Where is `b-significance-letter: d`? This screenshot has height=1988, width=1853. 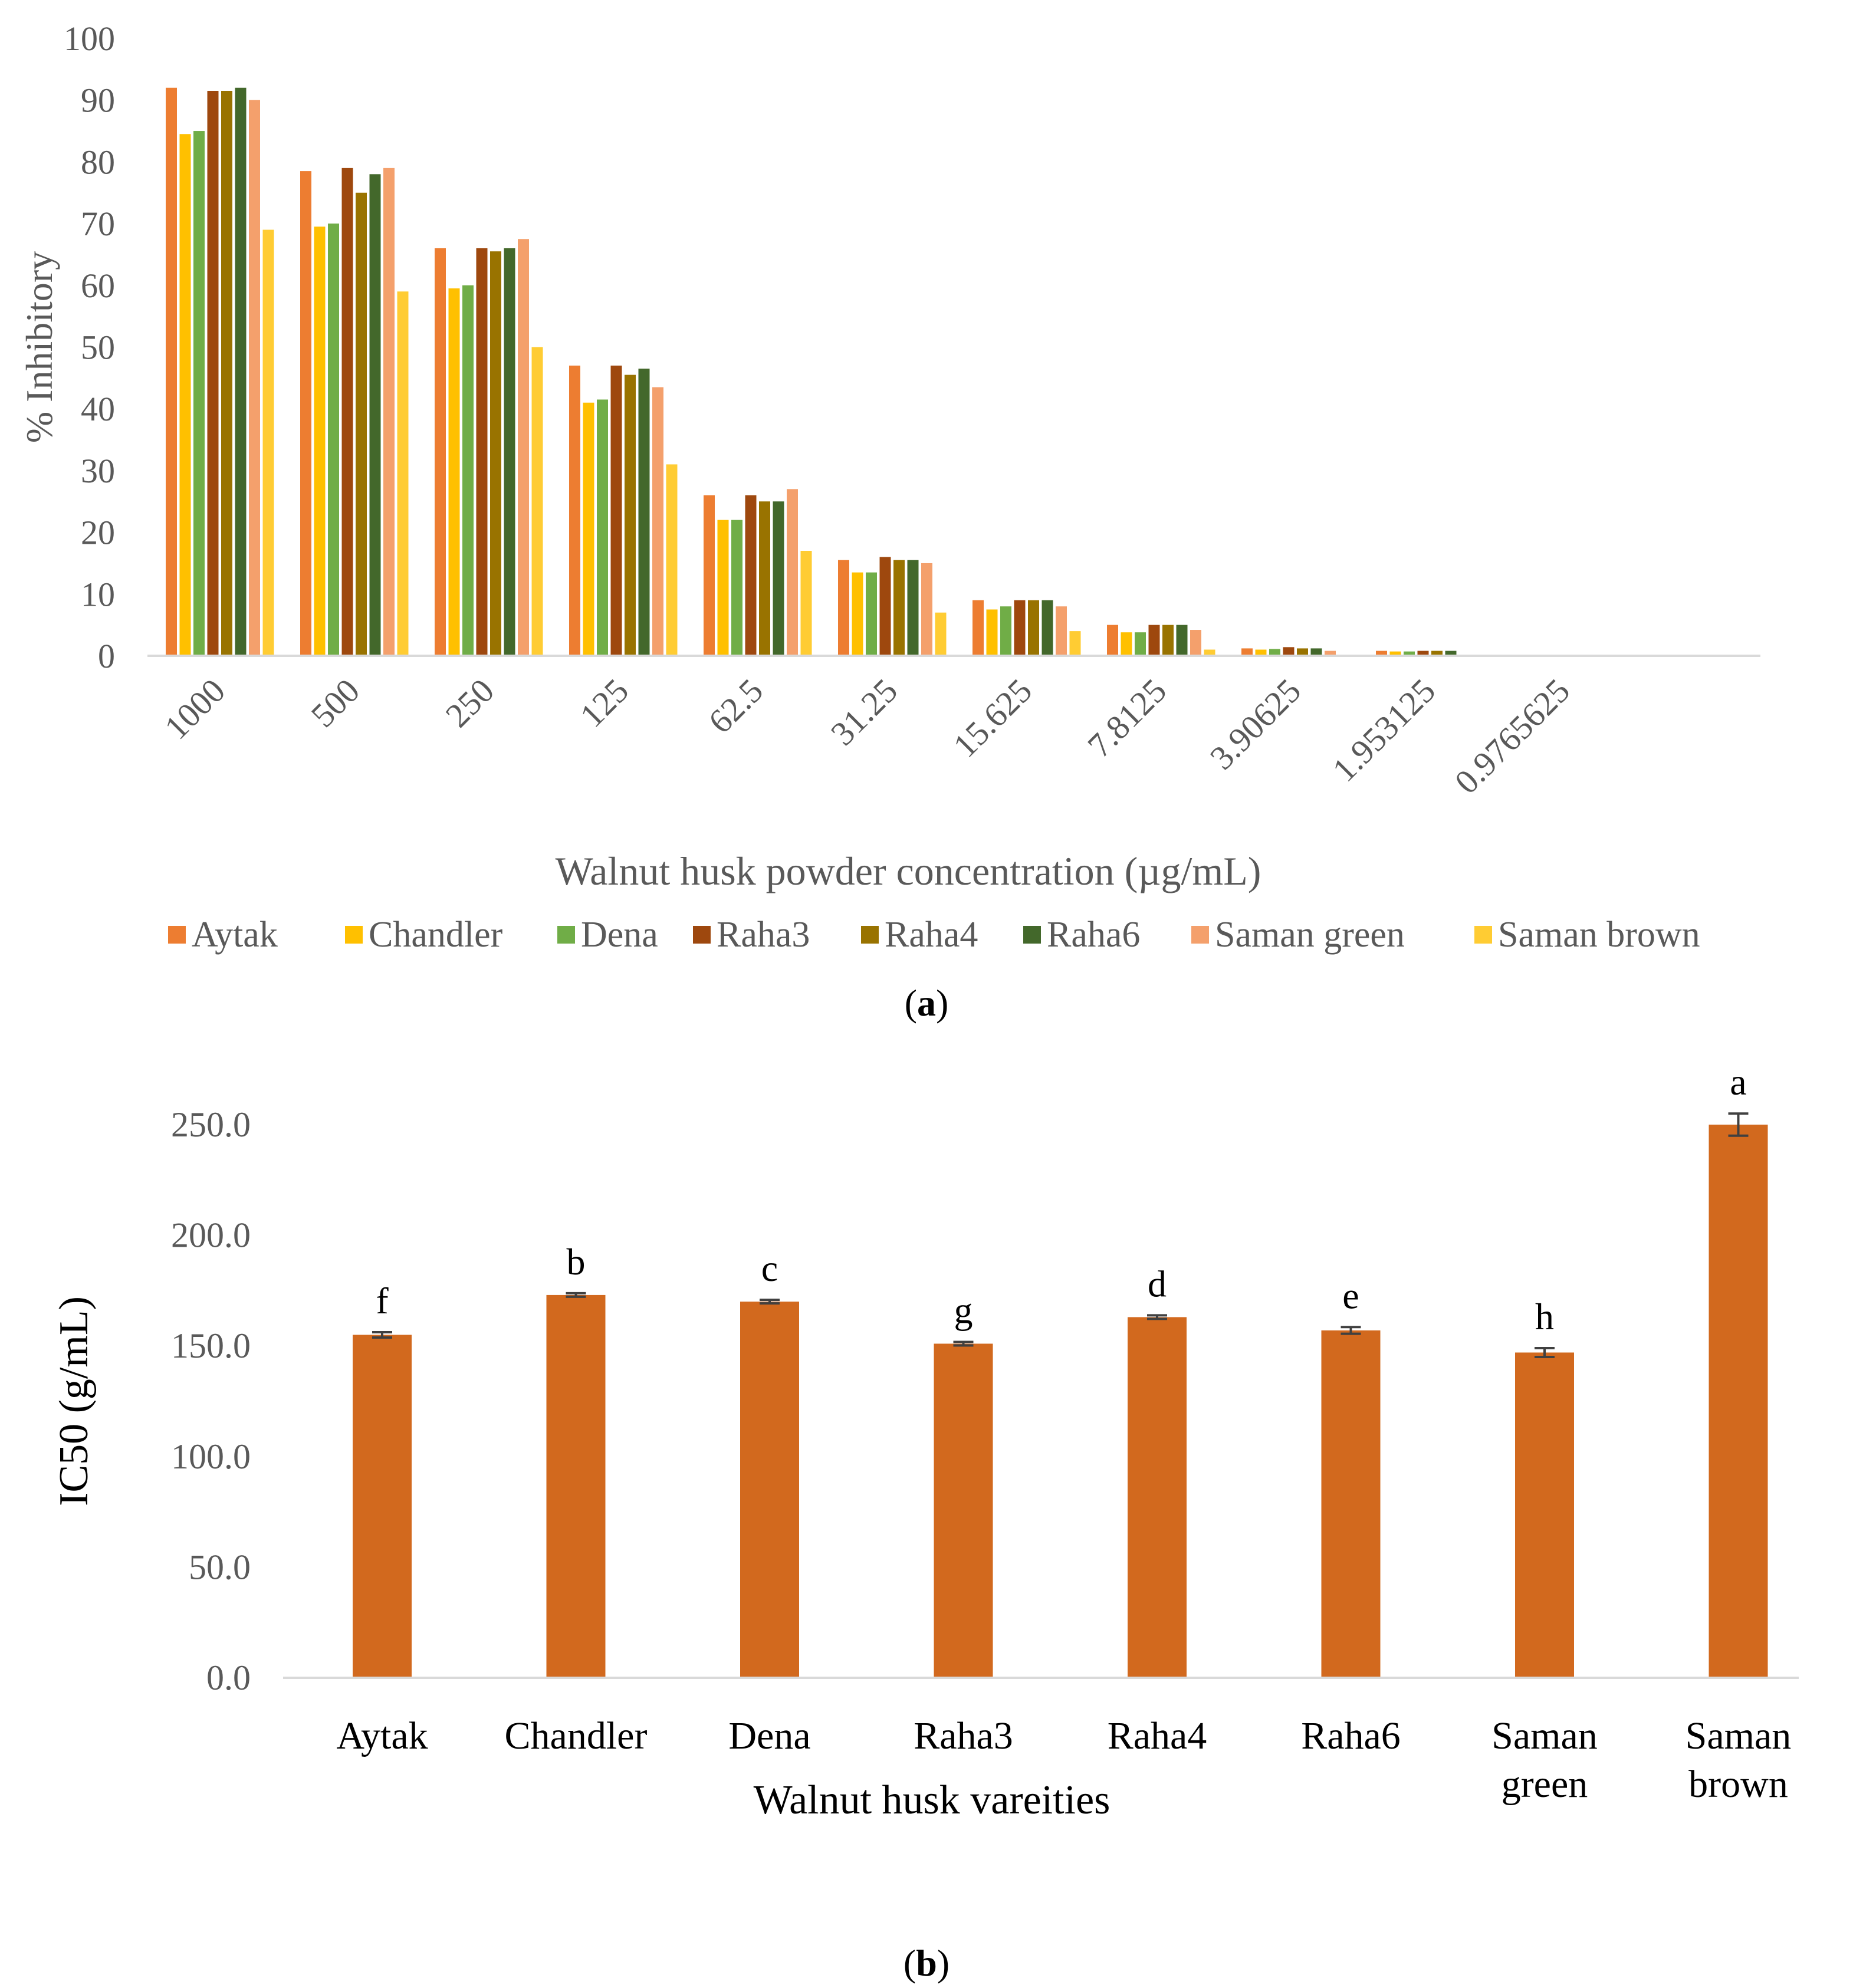 b-significance-letter: d is located at coordinates (1157, 1283).